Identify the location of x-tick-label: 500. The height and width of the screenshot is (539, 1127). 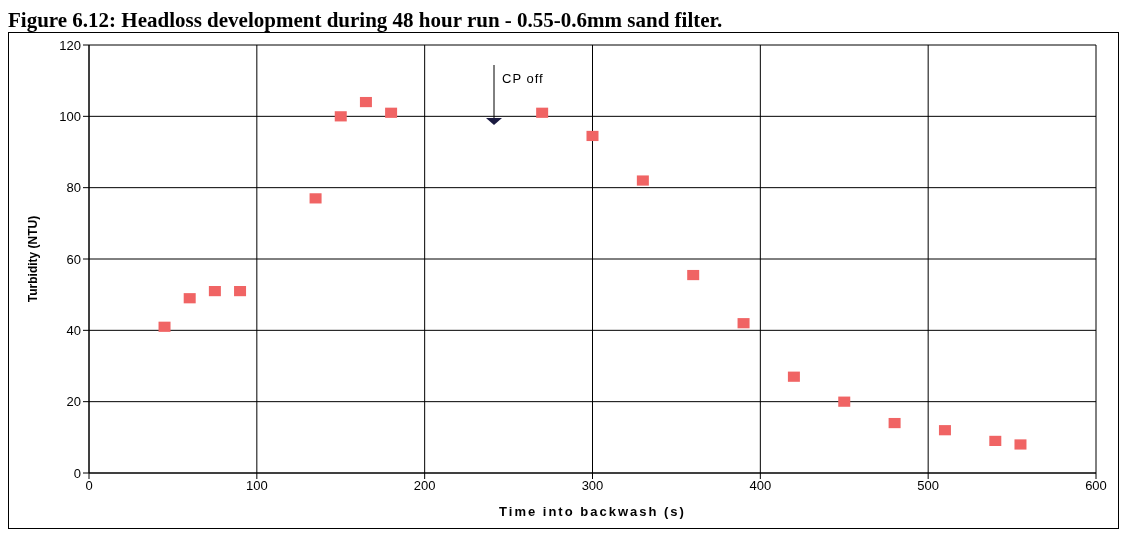
(928, 486).